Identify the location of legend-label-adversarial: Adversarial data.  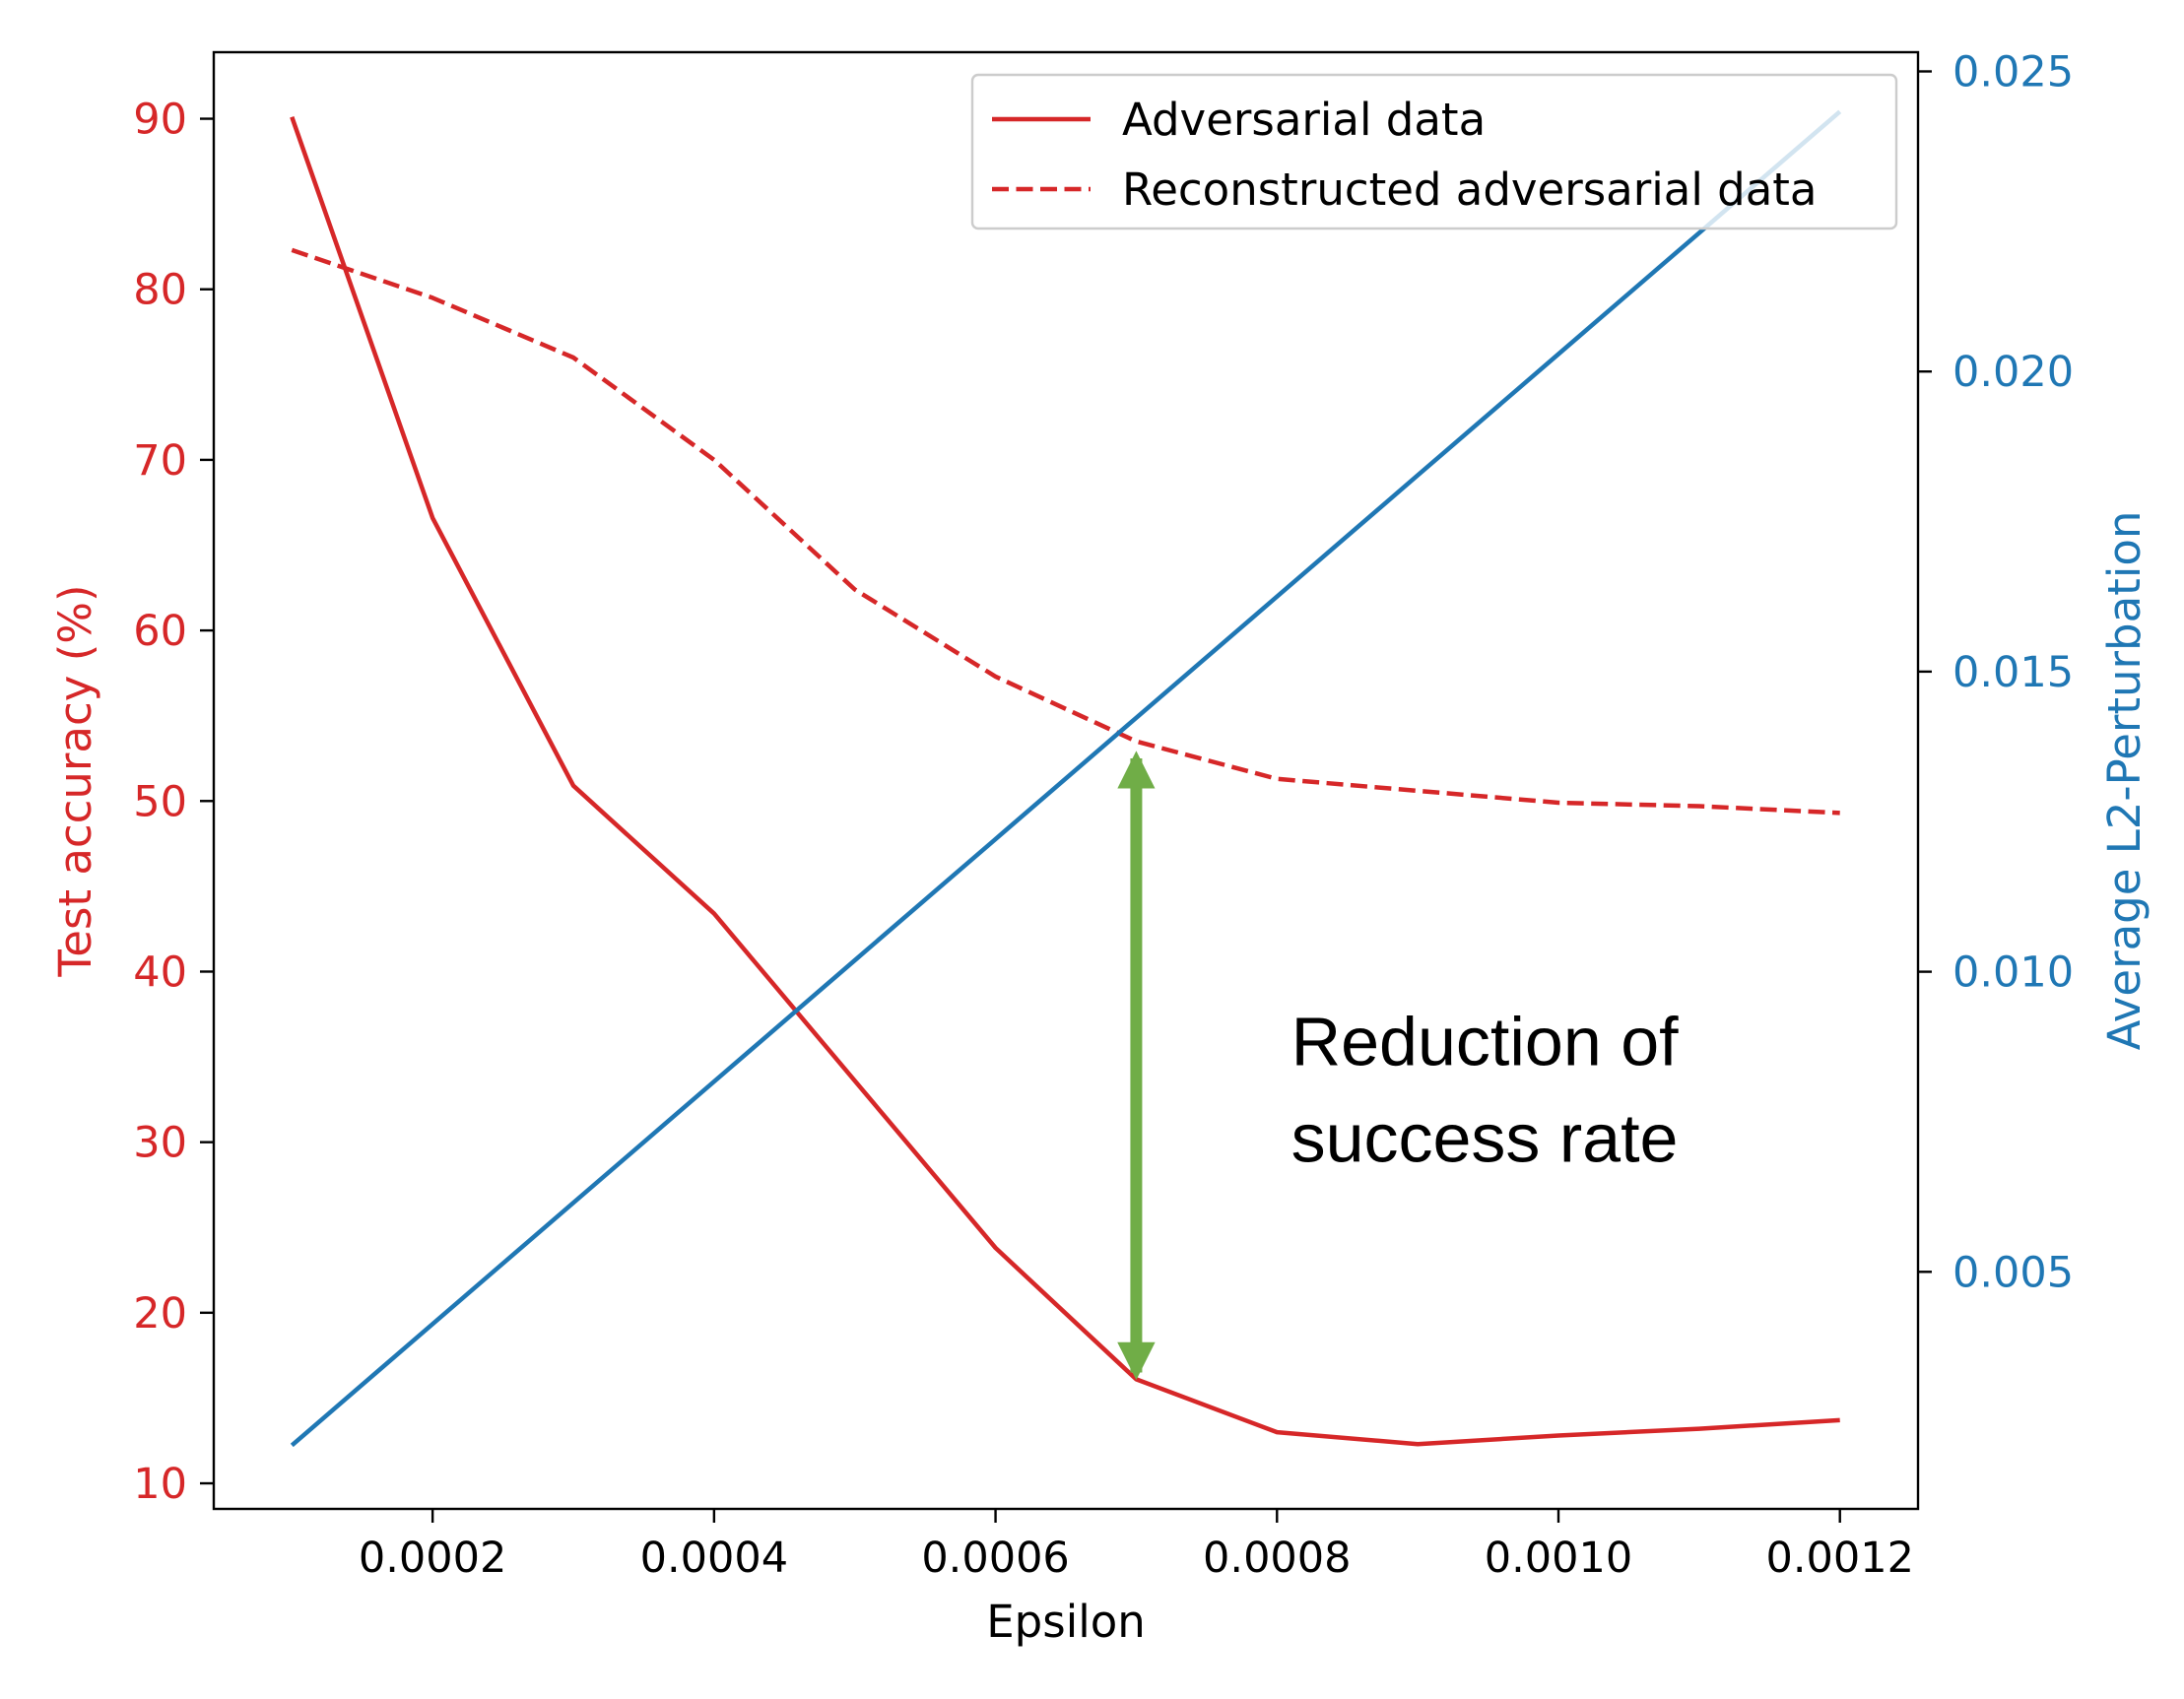
(1304, 120).